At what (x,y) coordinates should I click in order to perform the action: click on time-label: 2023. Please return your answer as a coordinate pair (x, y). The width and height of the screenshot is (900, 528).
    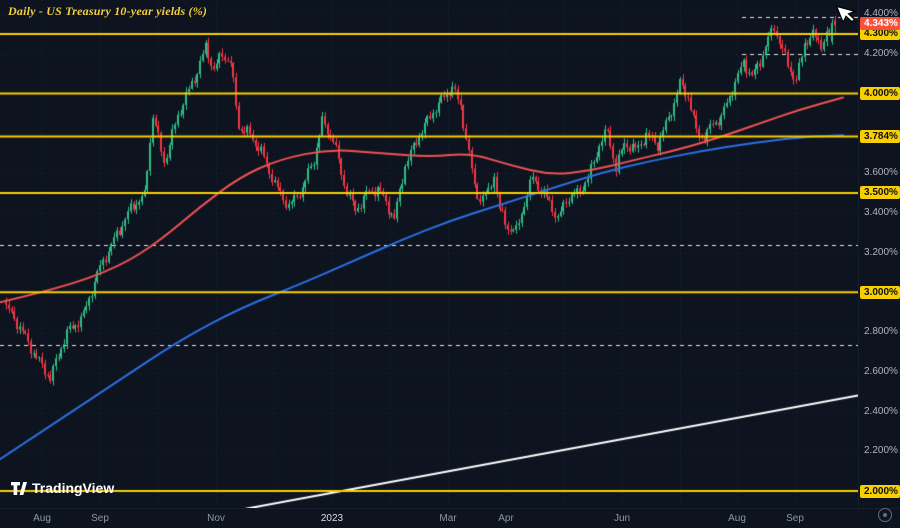
    Looking at the image, I should click on (332, 518).